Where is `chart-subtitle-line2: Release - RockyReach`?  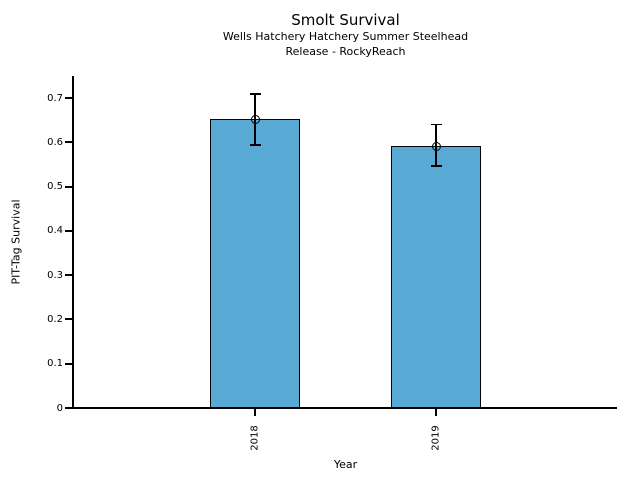
chart-subtitle-line2: Release - RockyReach is located at coordinates (345, 51).